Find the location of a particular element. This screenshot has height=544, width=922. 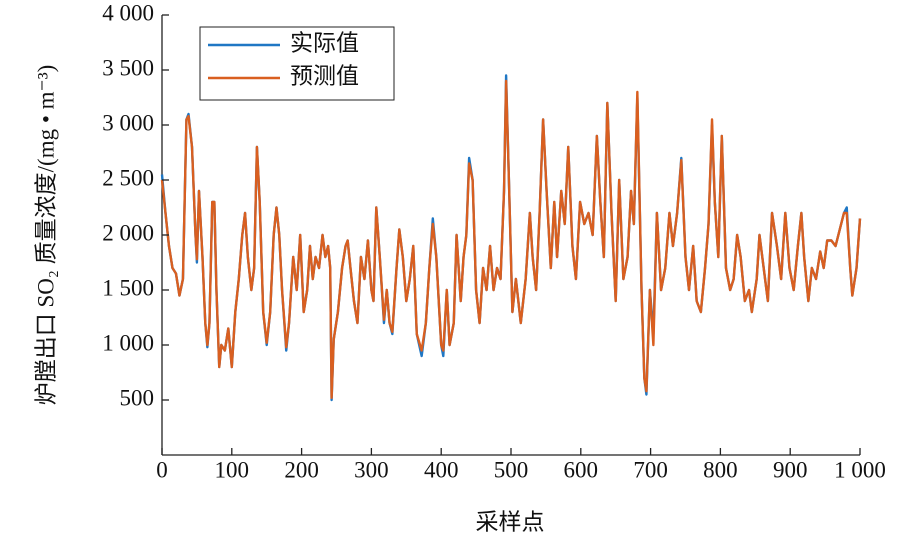

x-tick-label: 800 is located at coordinates (720, 469).